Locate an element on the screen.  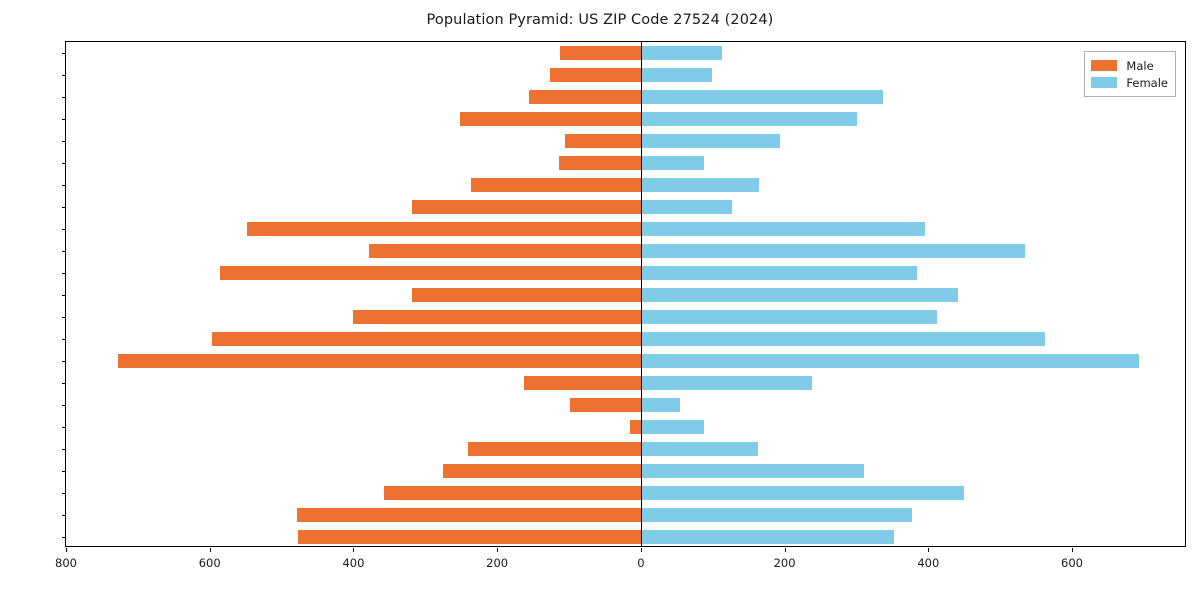
legend-item-male: Male is located at coordinates (1129, 65).